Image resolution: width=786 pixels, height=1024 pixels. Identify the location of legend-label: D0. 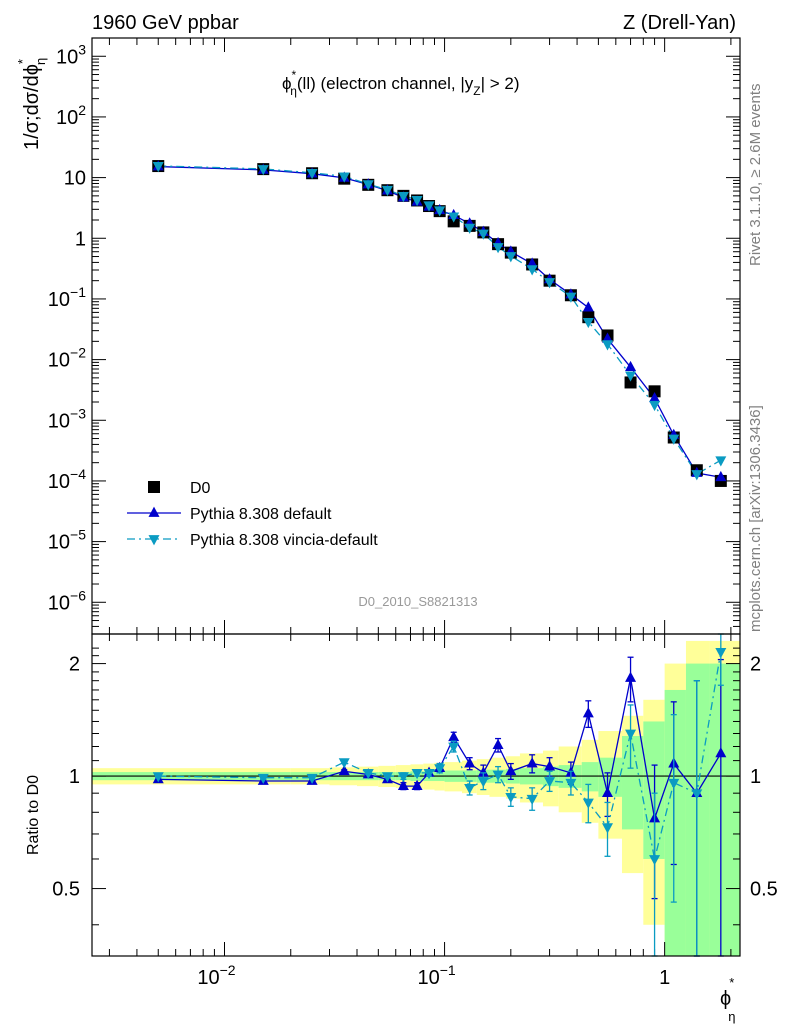
(200, 488).